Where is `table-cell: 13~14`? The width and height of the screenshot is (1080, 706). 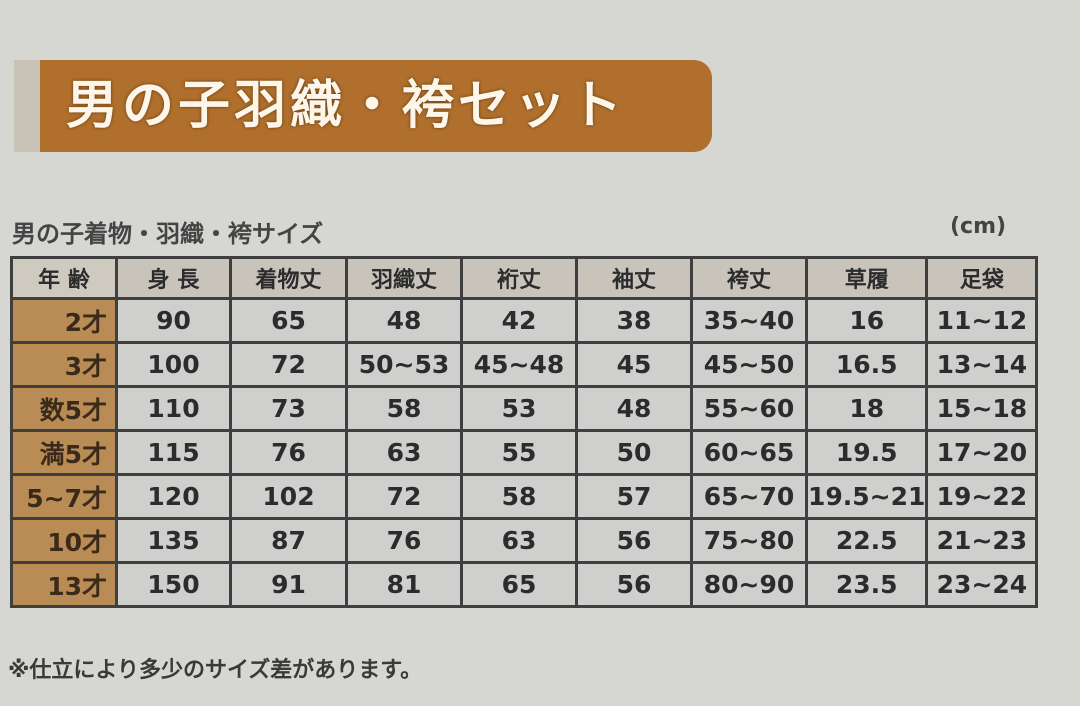
table-cell: 13~14 is located at coordinates (982, 364).